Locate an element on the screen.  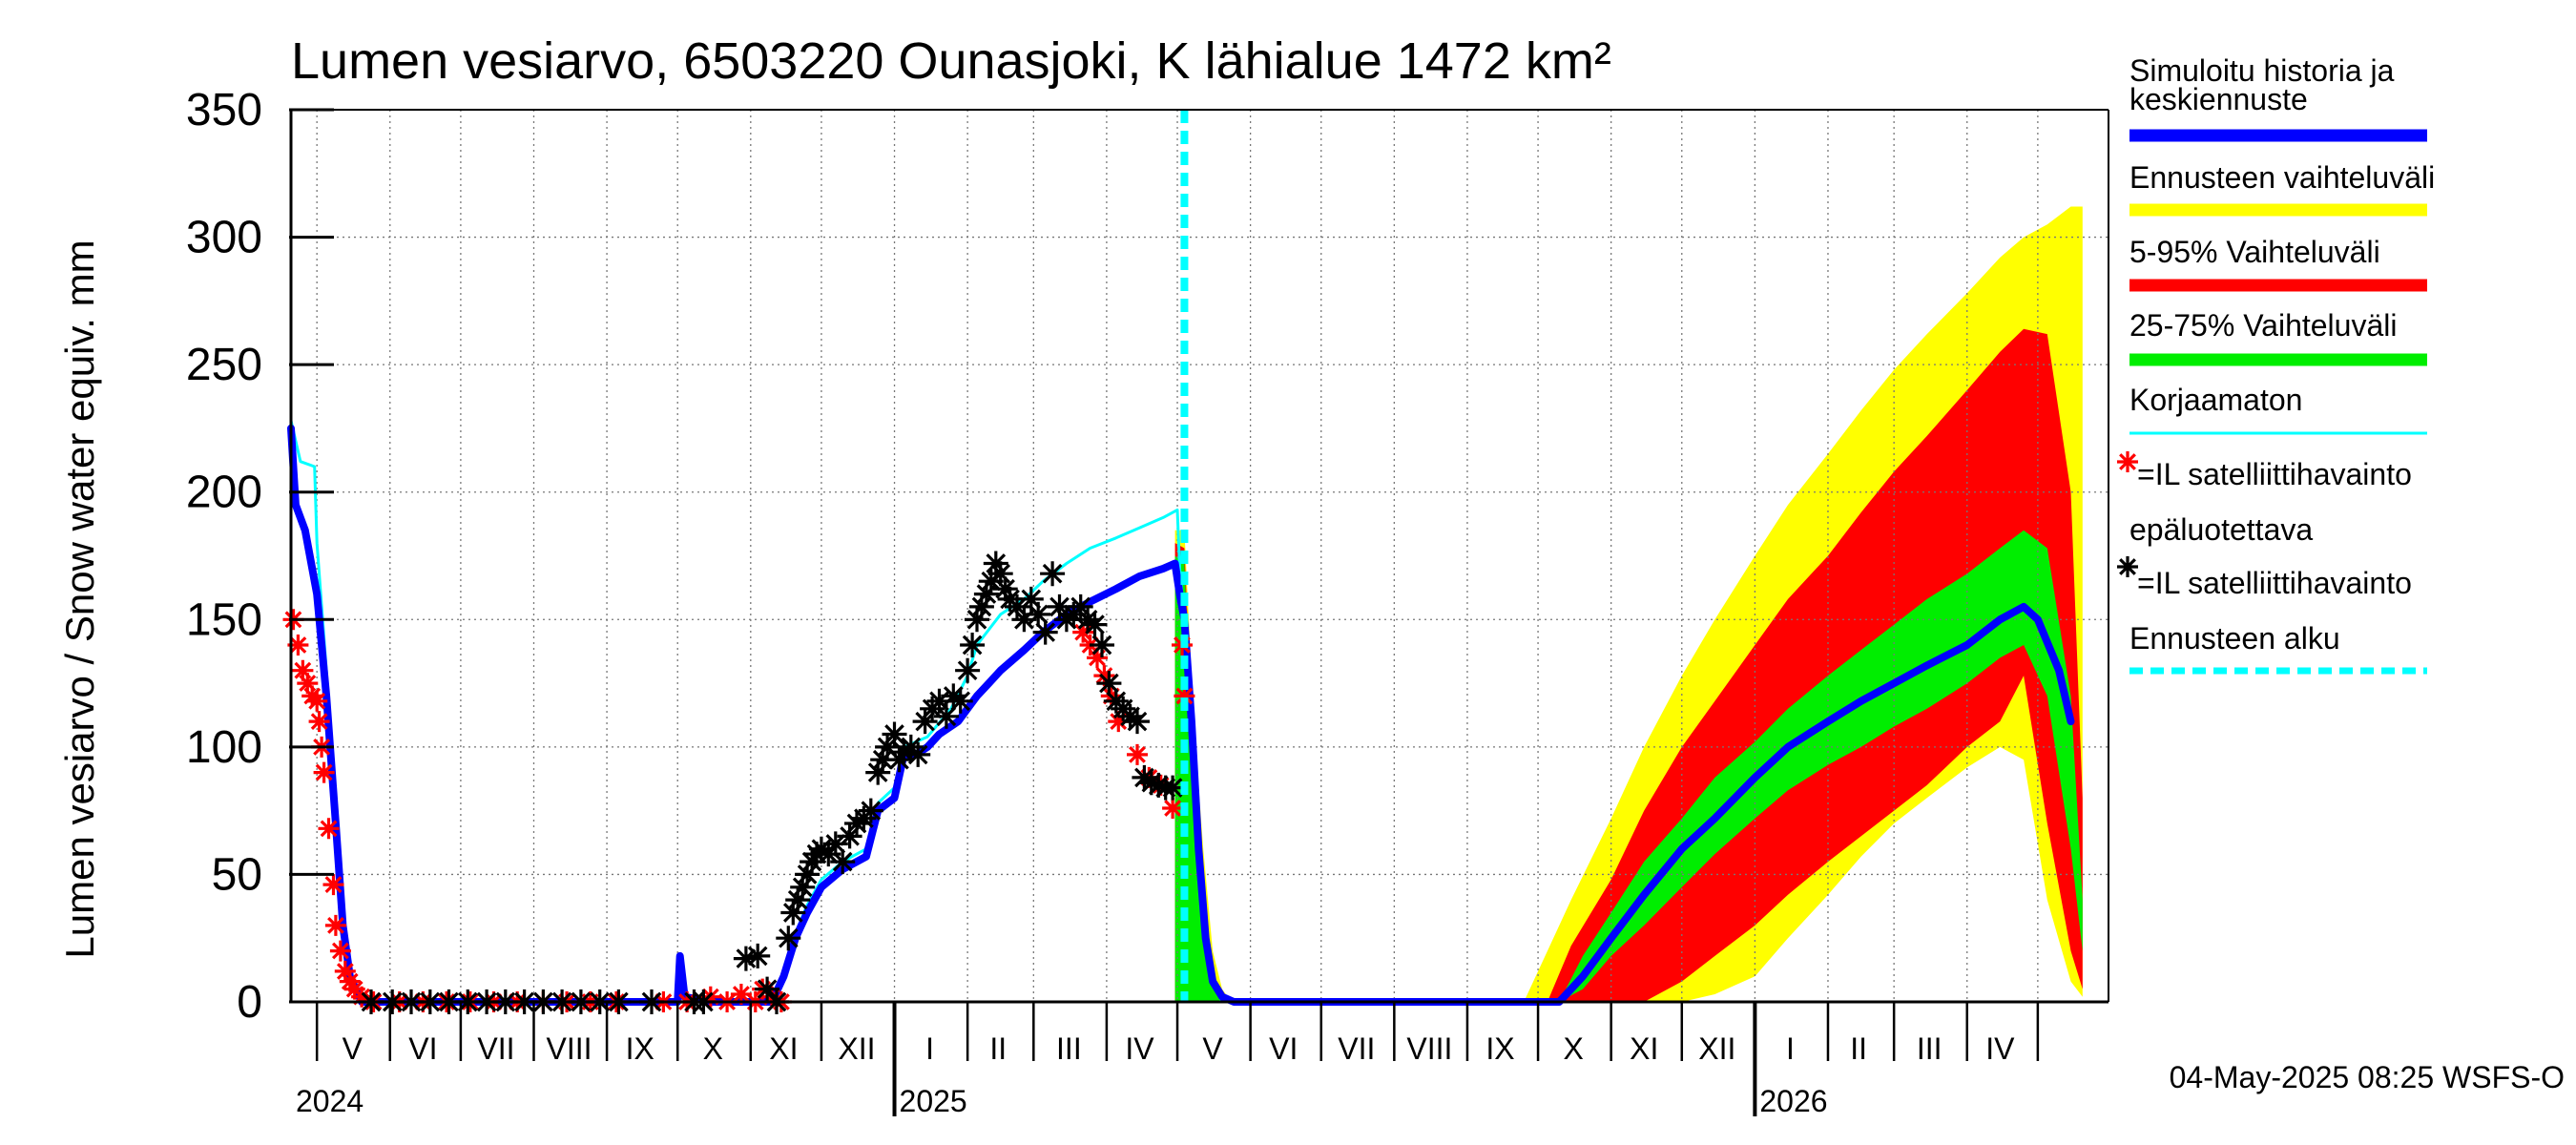
y-tick-label: 200 is located at coordinates (224, 493).